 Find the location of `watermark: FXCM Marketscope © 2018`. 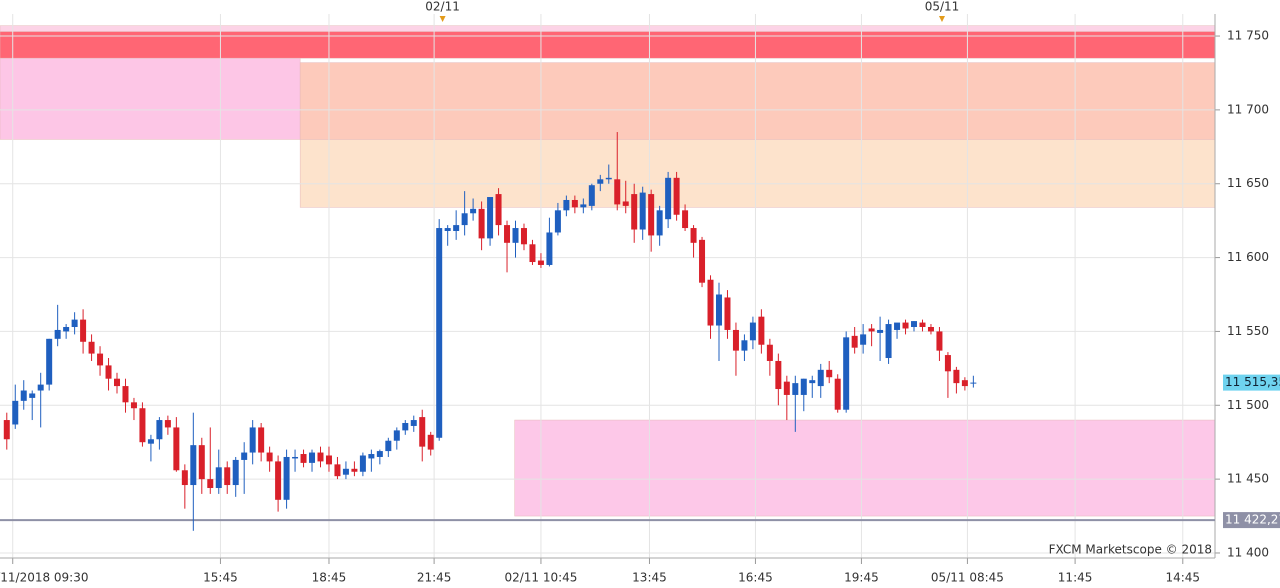

watermark: FXCM Marketscope © 2018 is located at coordinates (1130, 550).